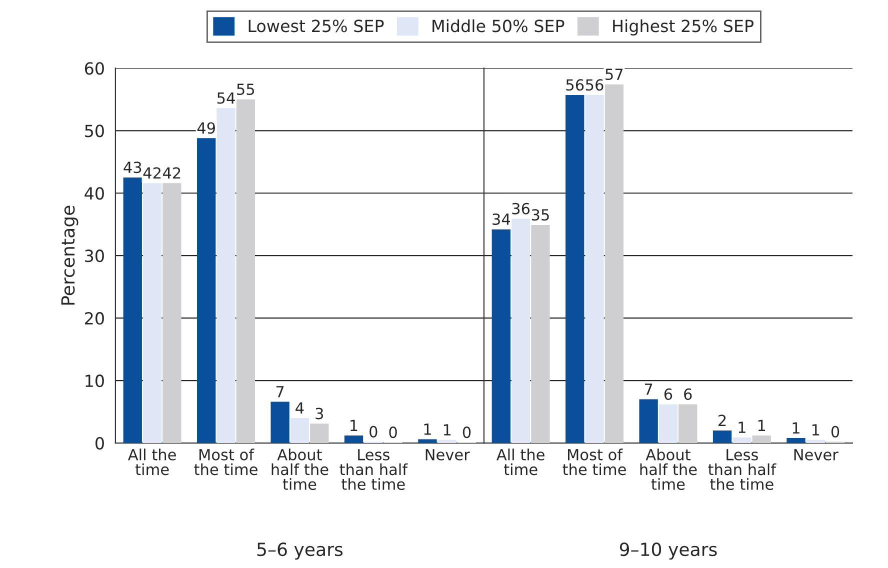 The image size is (888, 568). I want to click on legend-label: Lowest 25% SEP, so click(316, 26).